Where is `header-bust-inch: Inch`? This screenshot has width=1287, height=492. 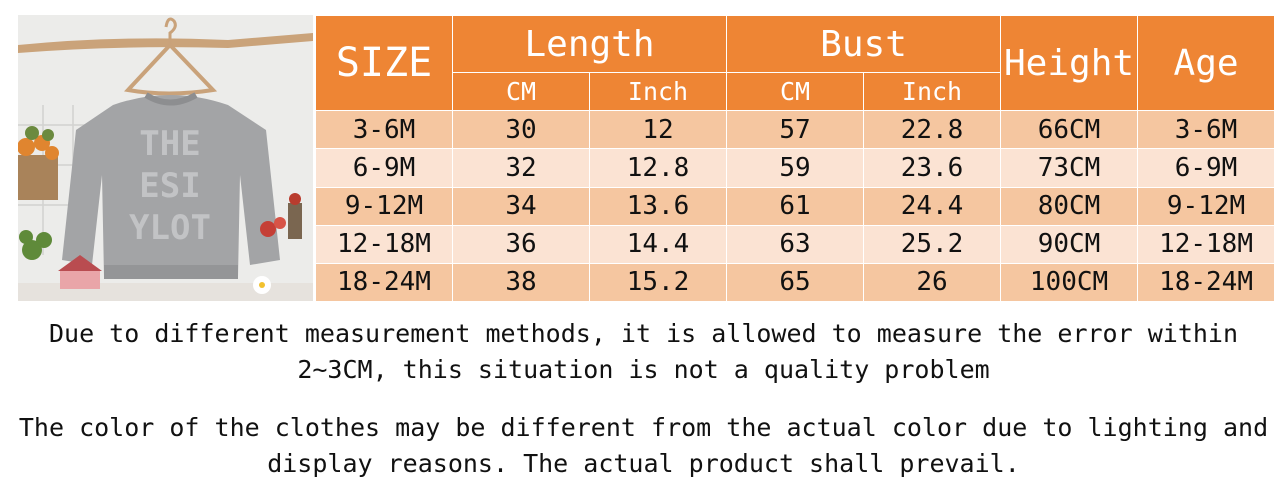 header-bust-inch: Inch is located at coordinates (932, 92).